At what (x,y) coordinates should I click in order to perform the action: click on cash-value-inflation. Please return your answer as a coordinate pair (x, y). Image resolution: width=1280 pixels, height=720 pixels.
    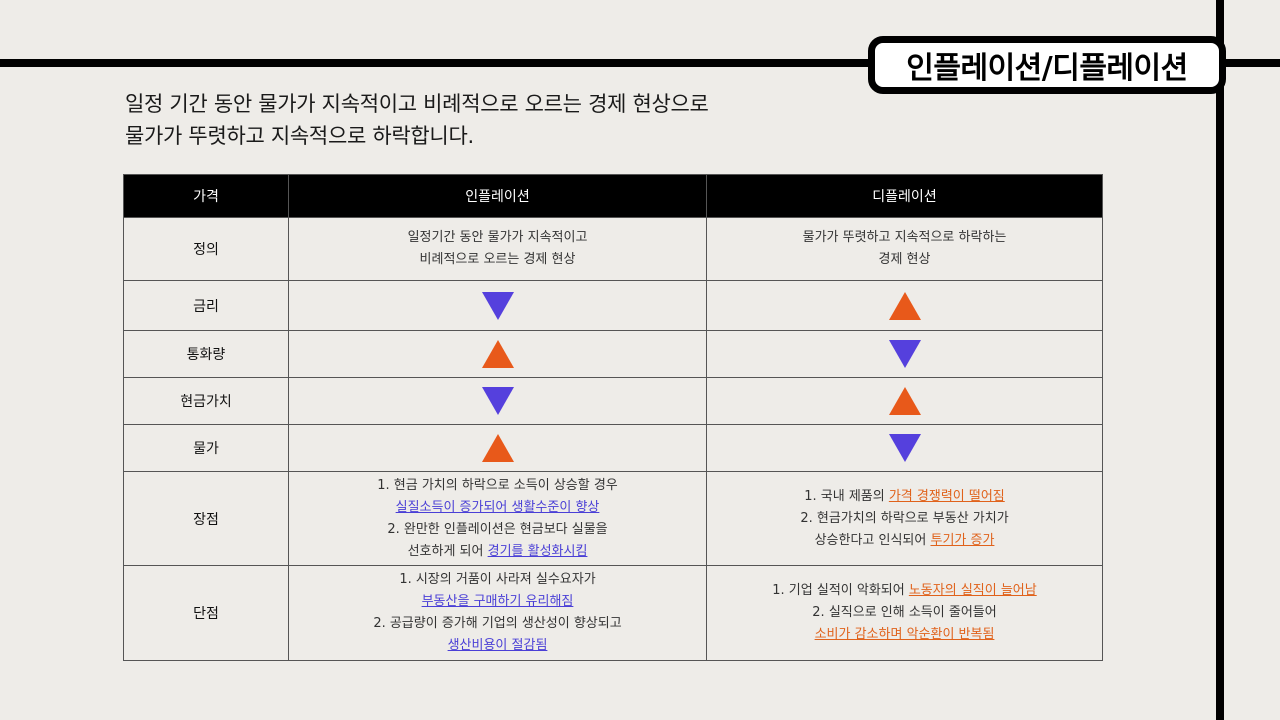
    Looking at the image, I should click on (497, 401).